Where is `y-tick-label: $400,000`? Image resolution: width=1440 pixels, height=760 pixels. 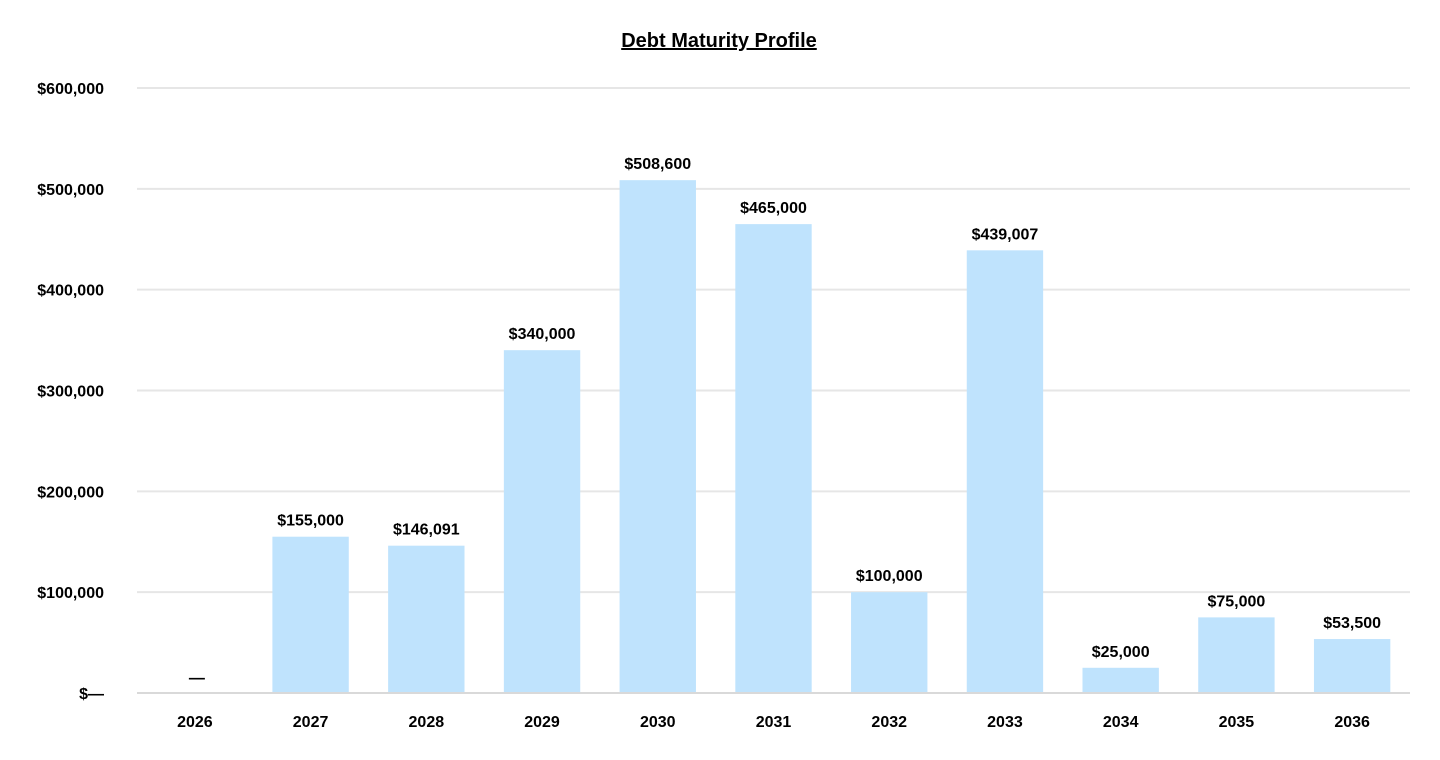 y-tick-label: $400,000 is located at coordinates (70, 291).